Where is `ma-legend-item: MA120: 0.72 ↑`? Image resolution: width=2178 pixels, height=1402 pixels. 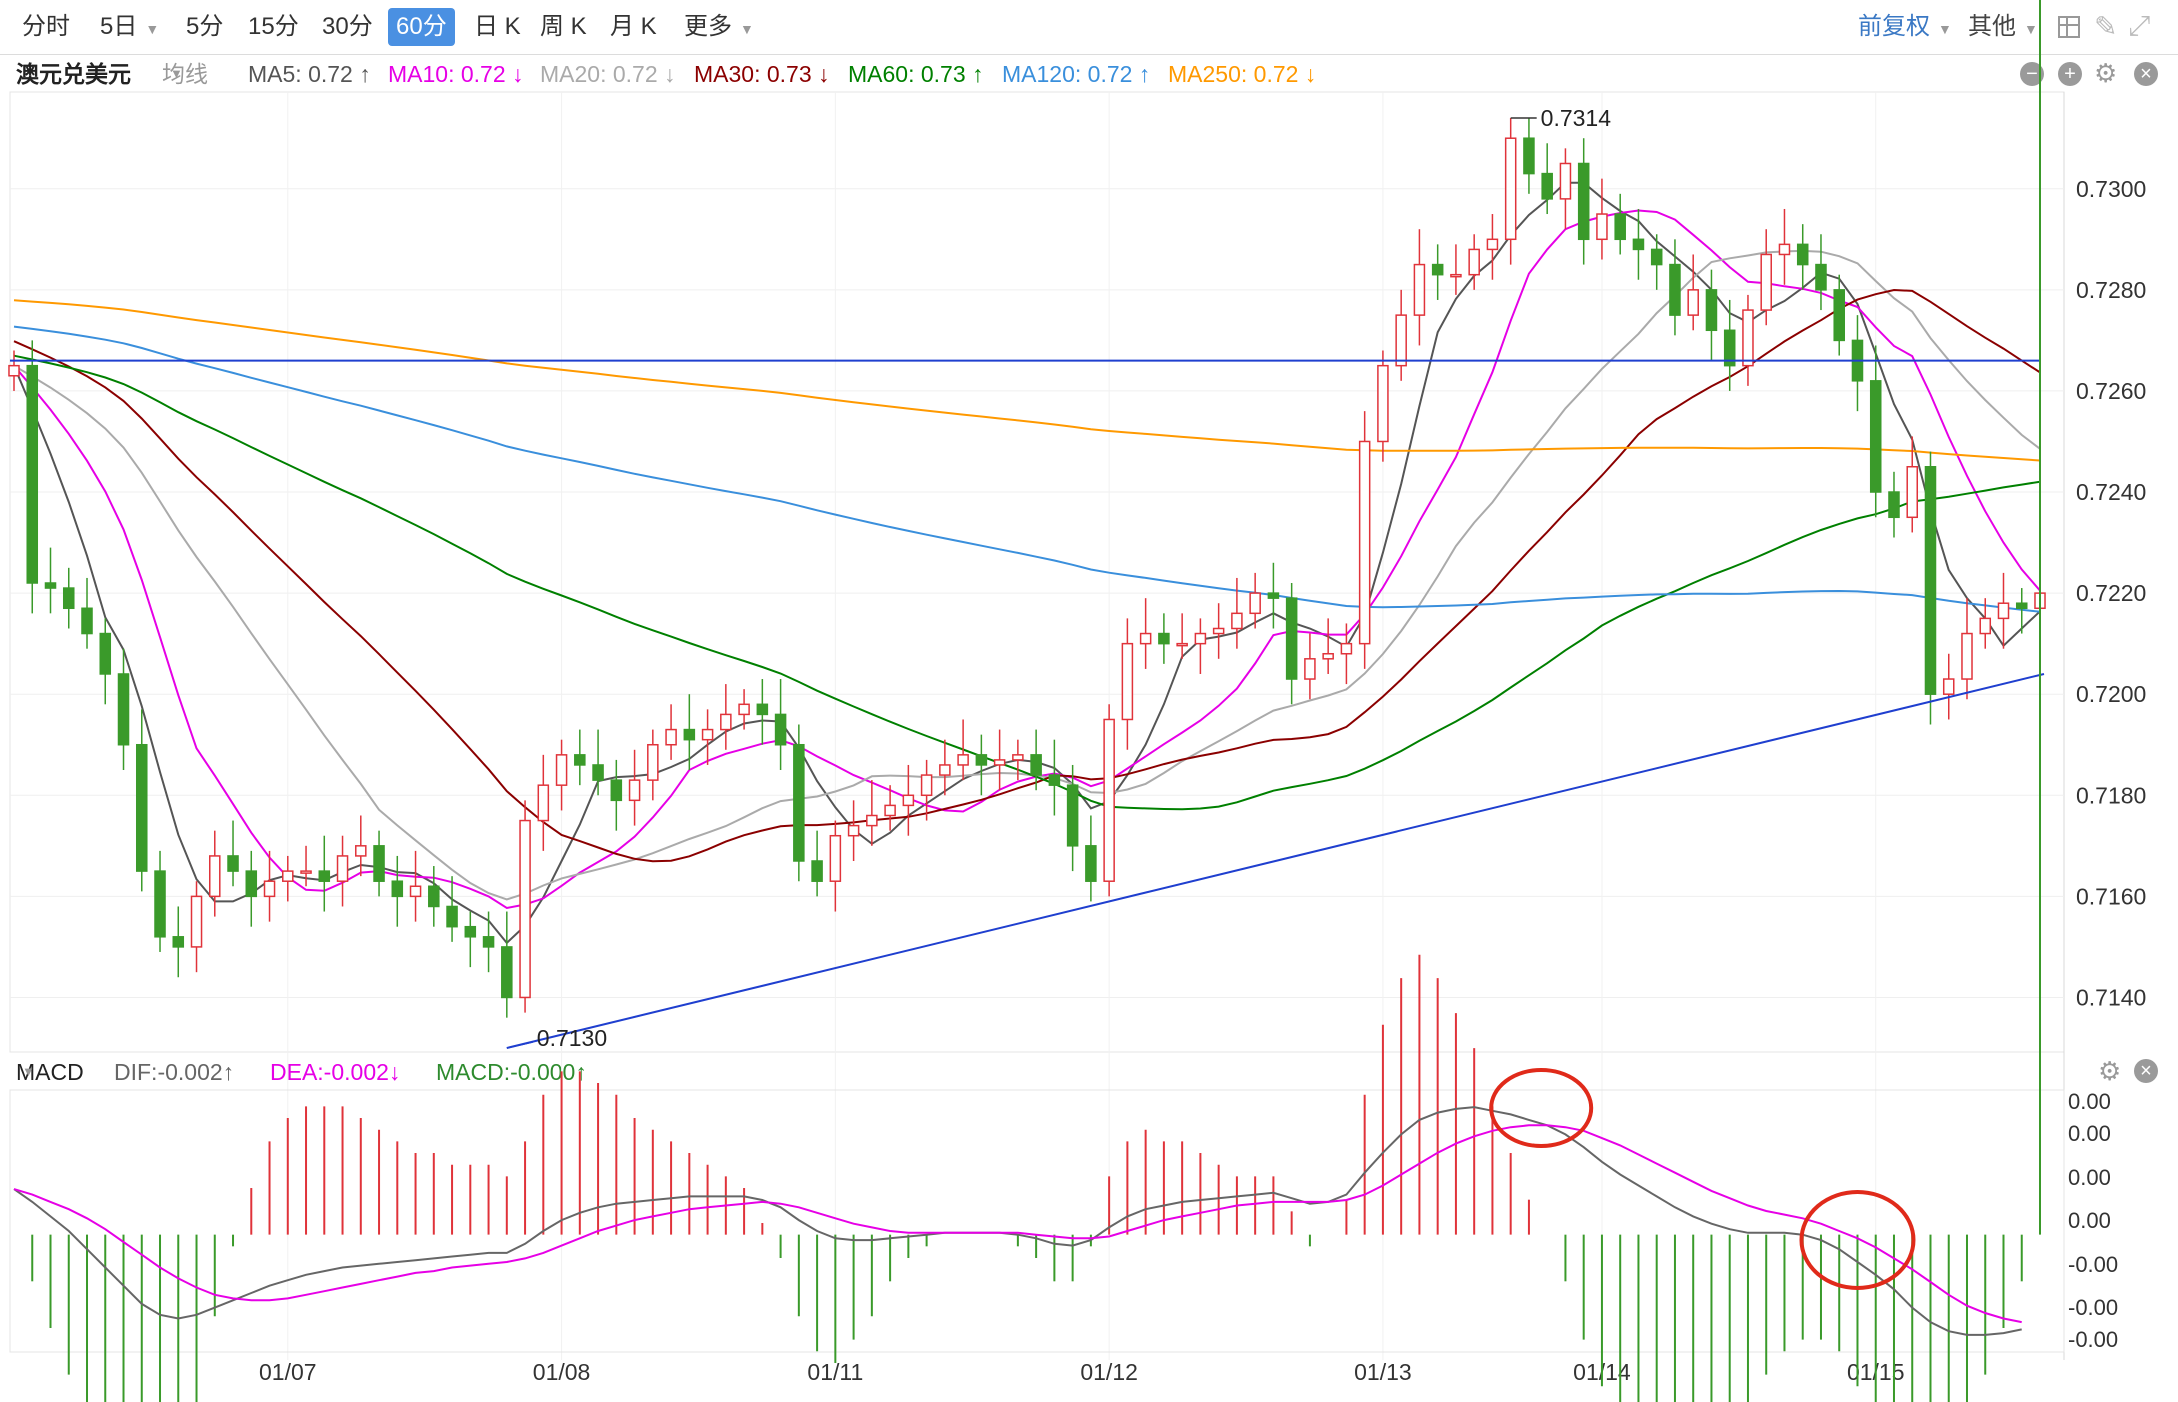
ma-legend-item: MA120: 0.72 ↑ is located at coordinates (1076, 74).